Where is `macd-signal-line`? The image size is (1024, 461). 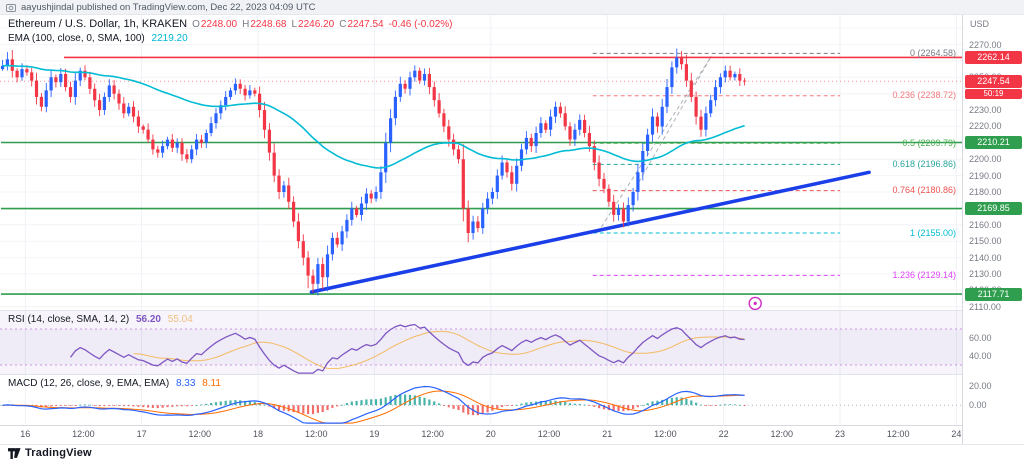 macd-signal-line is located at coordinates (373, 407).